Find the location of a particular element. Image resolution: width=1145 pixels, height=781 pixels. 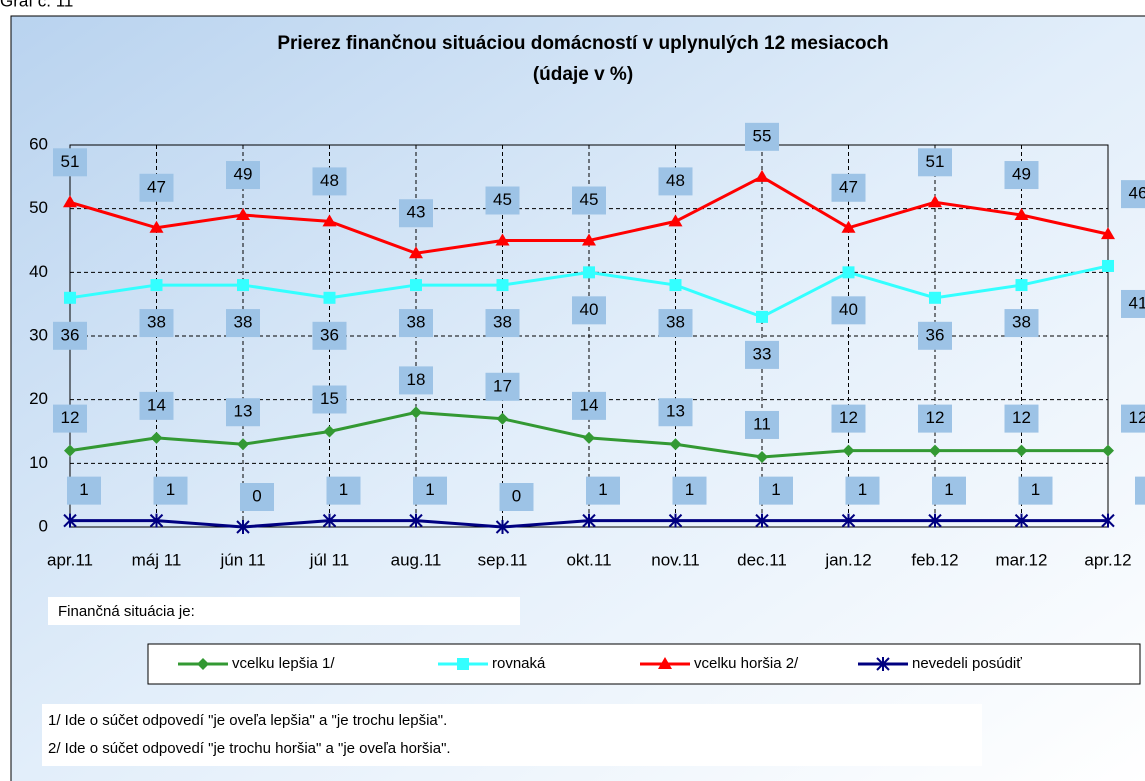

legend-title: Finančná situácia je: is located at coordinates (126, 611).